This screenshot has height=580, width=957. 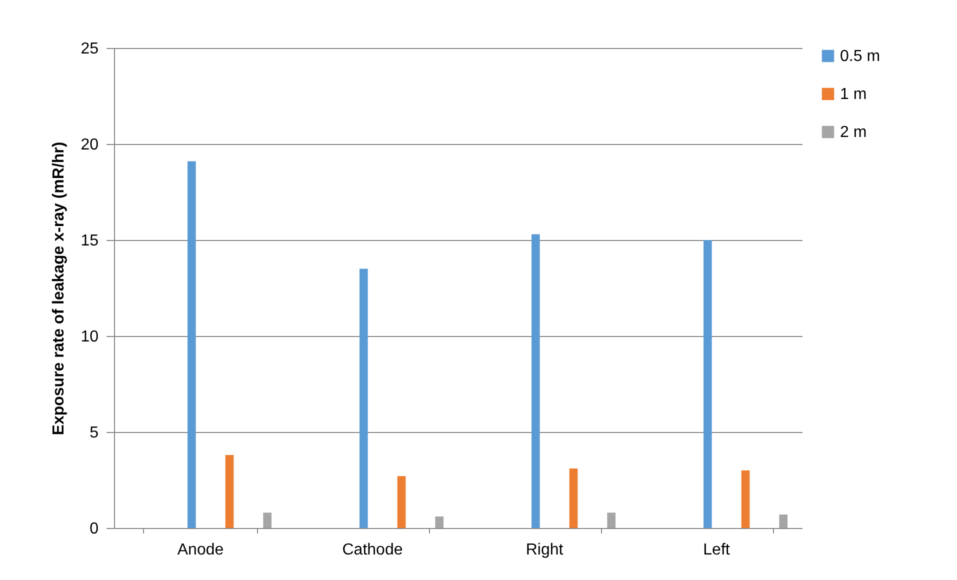 What do you see at coordinates (94, 433) in the screenshot?
I see `y-tick-label: 5` at bounding box center [94, 433].